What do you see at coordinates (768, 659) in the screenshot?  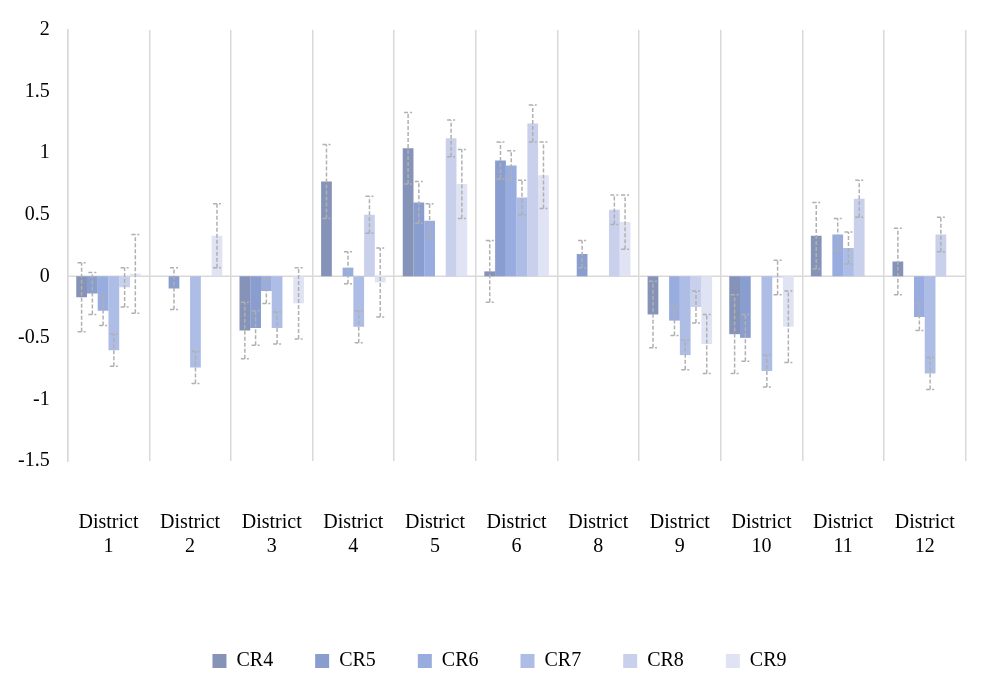 I see `legend-label: CR9` at bounding box center [768, 659].